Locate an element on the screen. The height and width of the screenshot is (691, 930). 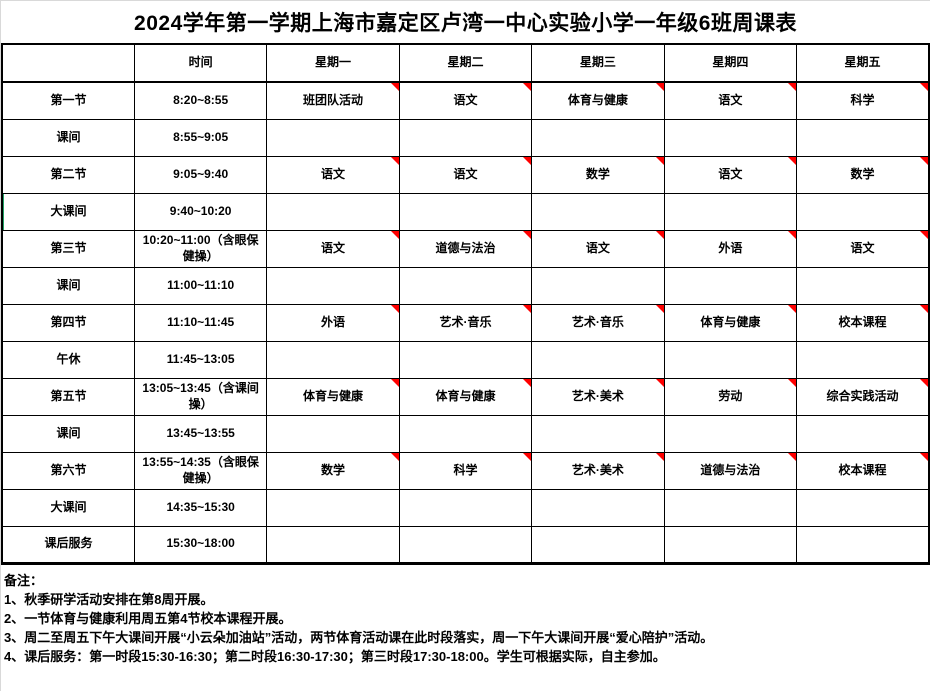
time-cell: 9:05~9:40 is located at coordinates (200, 174).